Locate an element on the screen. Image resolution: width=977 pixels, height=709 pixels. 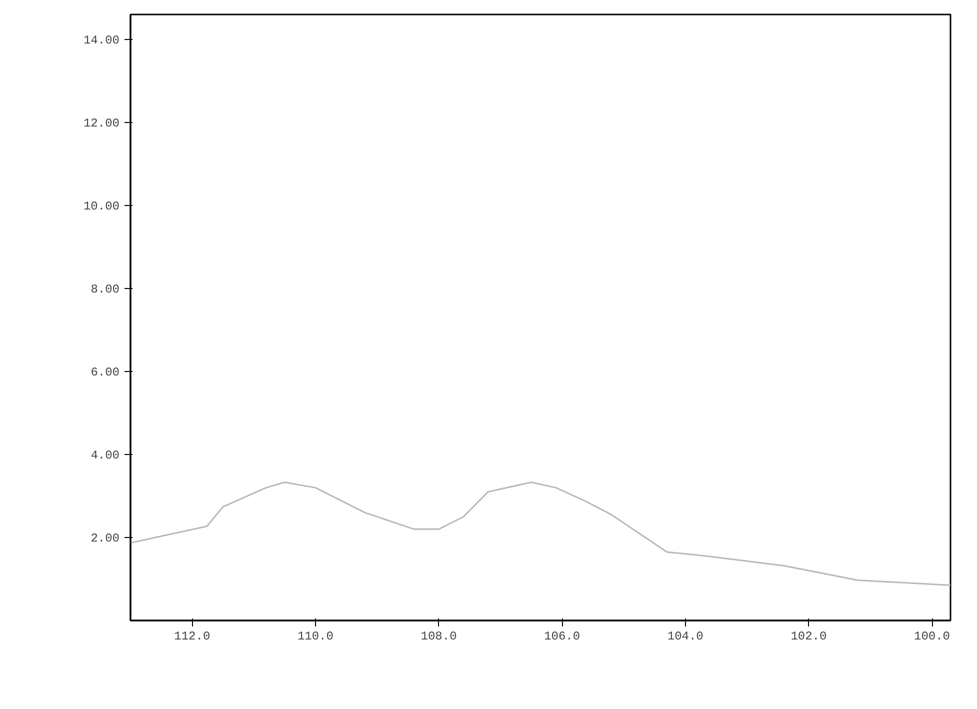
x-tick-label: 104.0 is located at coordinates (685, 637).